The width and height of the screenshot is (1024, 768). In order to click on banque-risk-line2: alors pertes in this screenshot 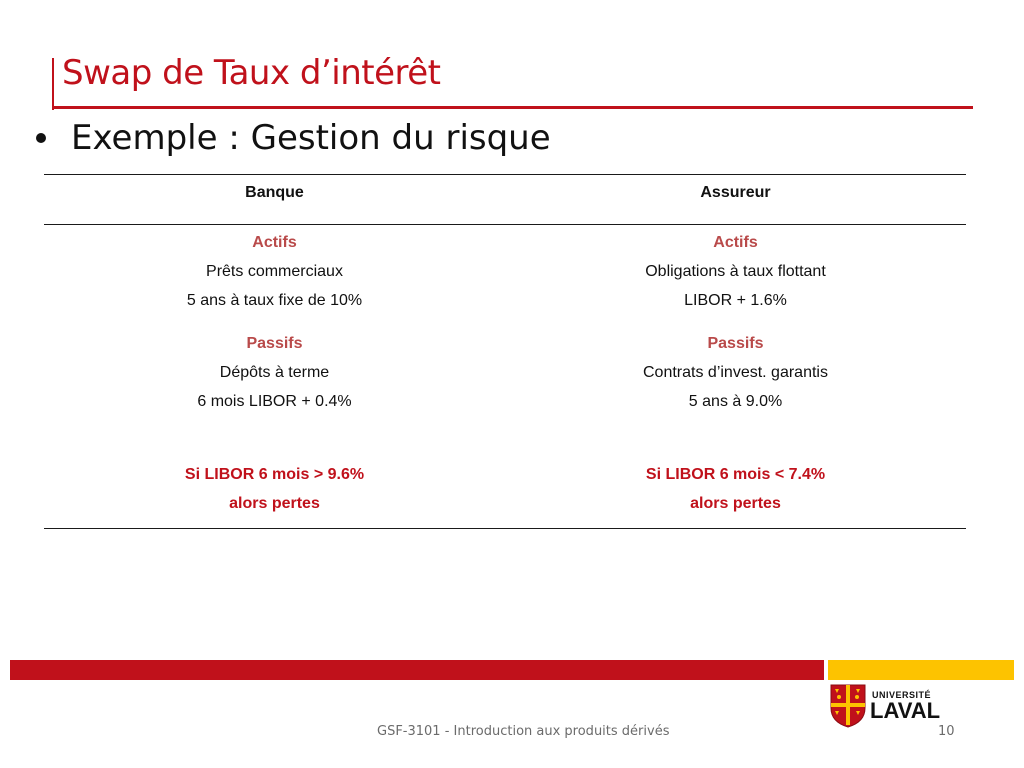, I will do `click(274, 503)`.